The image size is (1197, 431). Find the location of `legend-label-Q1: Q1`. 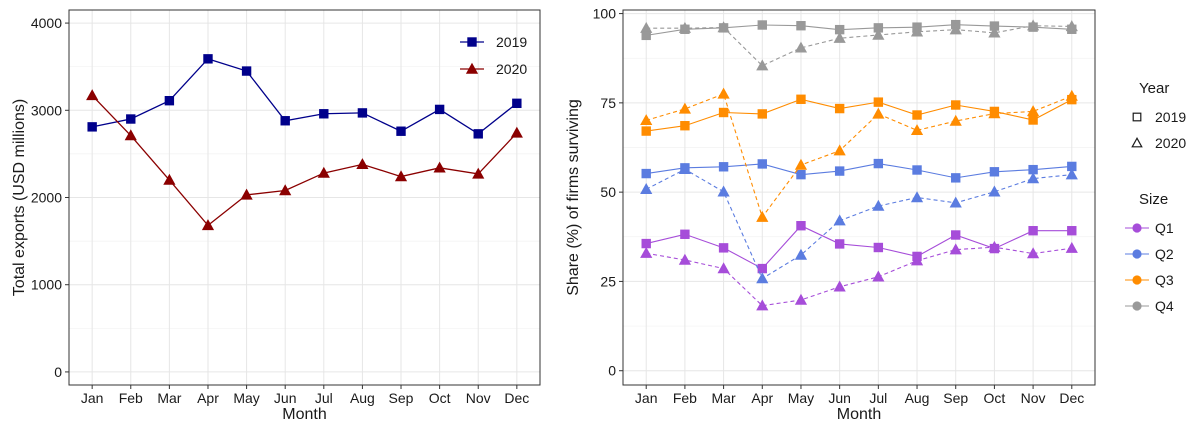

legend-label-Q1: Q1 is located at coordinates (1164, 228).